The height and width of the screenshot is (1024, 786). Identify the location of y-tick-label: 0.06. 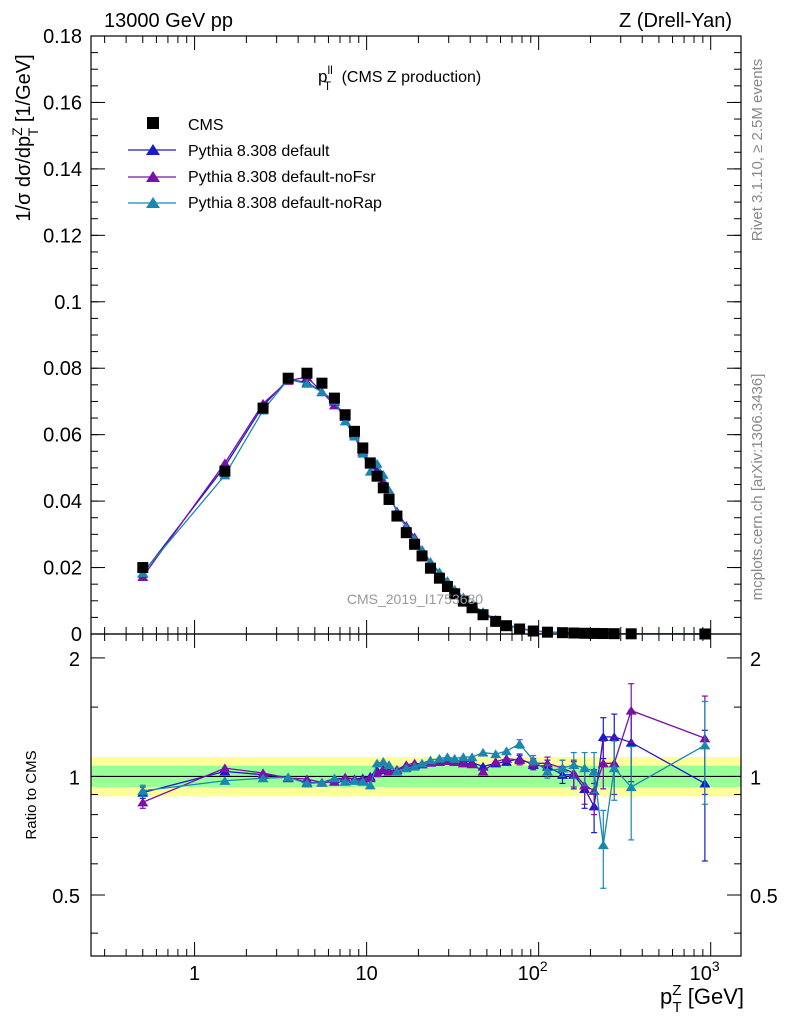
(62, 436).